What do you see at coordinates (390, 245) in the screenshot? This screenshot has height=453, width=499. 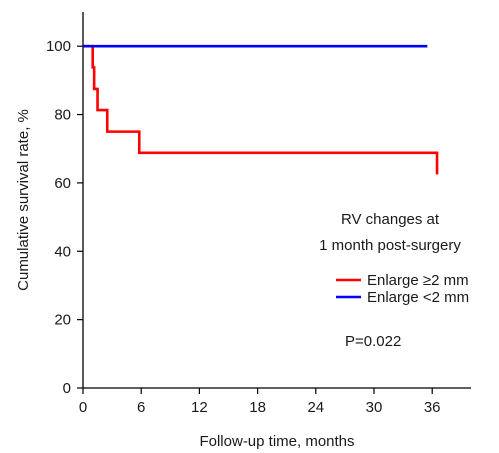 I see `legend-title-line-2: 1 month post-surgery` at bounding box center [390, 245].